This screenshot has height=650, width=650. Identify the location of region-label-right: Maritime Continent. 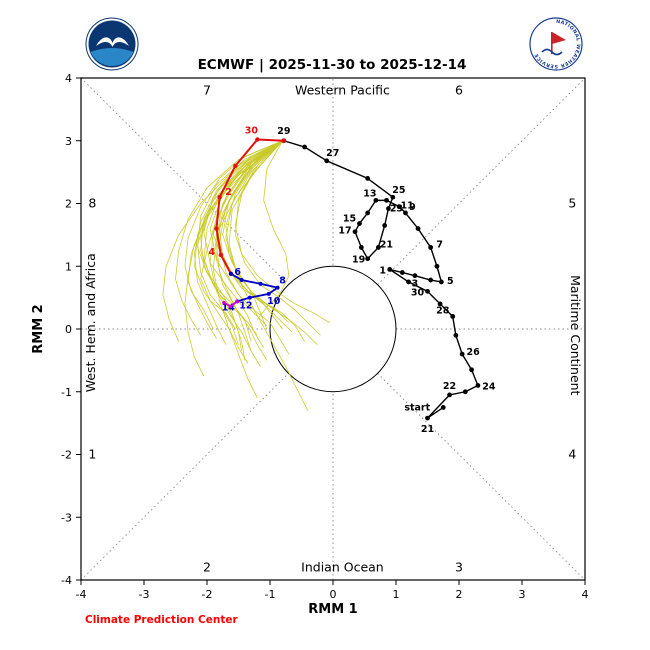
(575, 335).